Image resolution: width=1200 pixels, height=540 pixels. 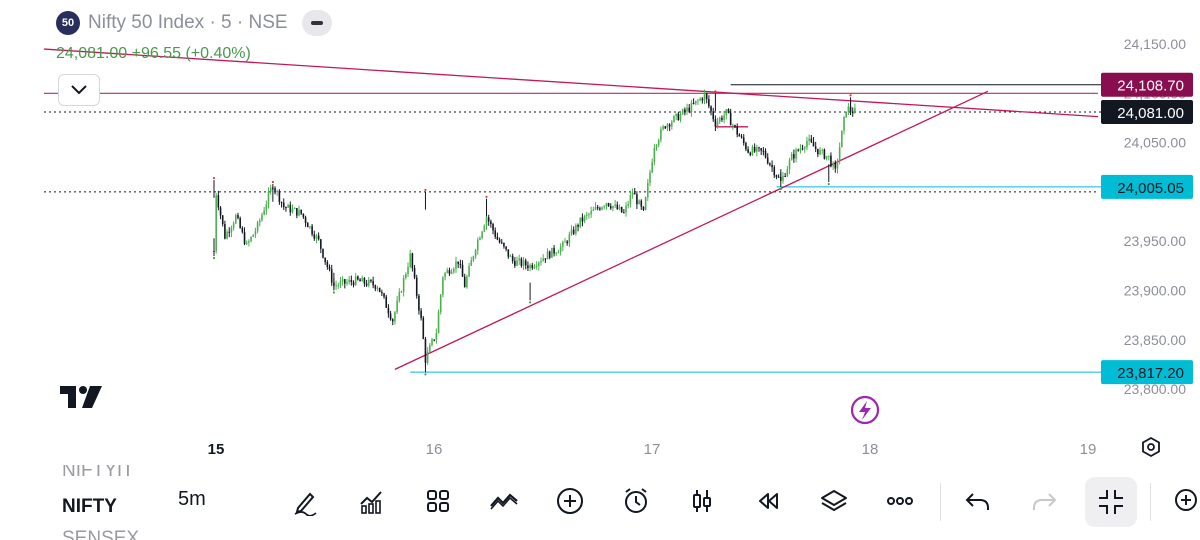 I want to click on replay-icon, so click(x=768, y=501).